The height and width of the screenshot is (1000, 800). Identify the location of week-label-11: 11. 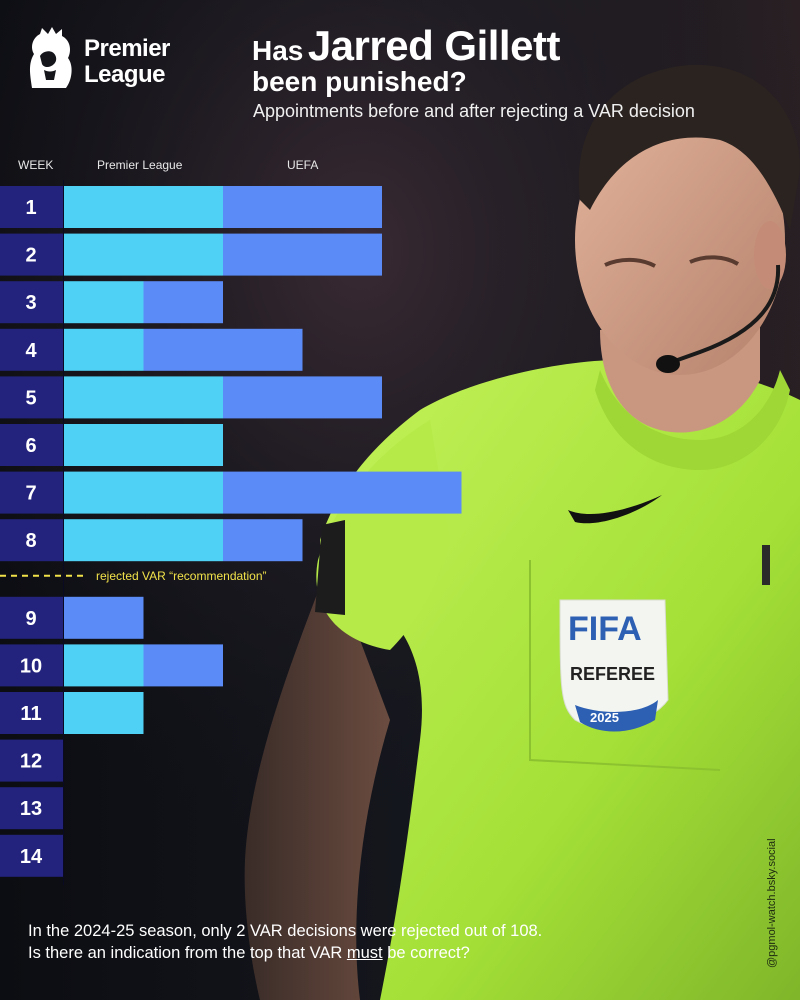
(30, 714).